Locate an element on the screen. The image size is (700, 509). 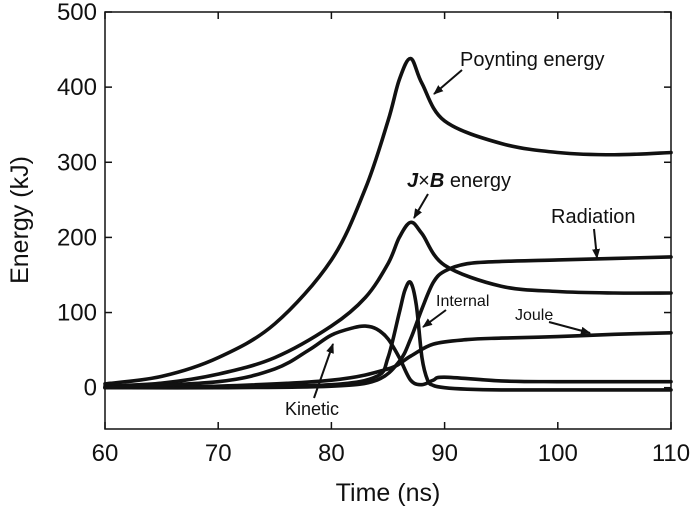
y-tick-label: 400 is located at coordinates (77, 87).